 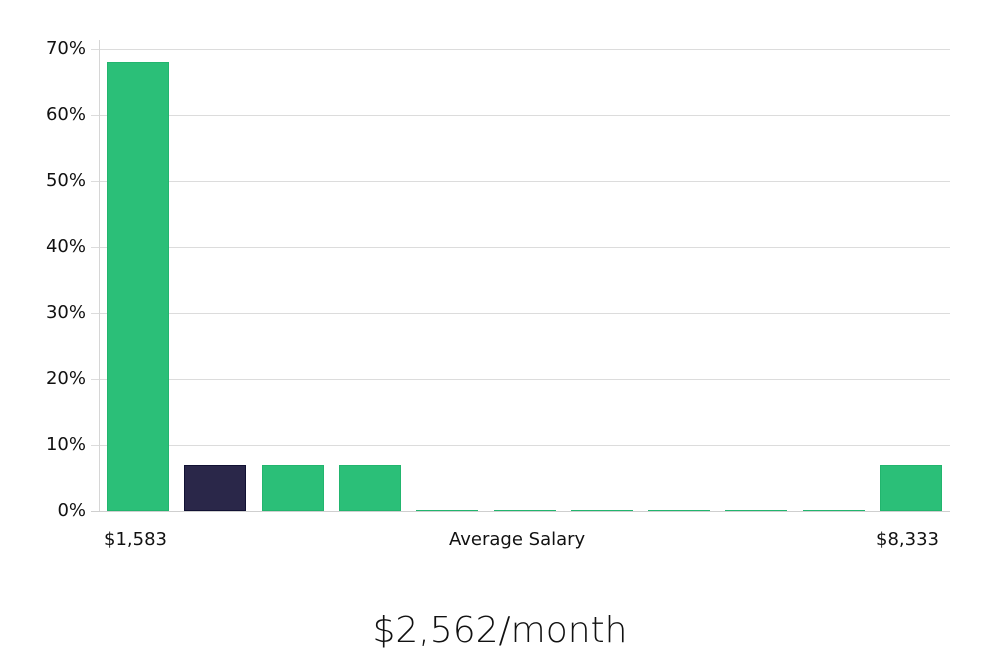 What do you see at coordinates (65, 444) in the screenshot?
I see `y-tick-label: 10%` at bounding box center [65, 444].